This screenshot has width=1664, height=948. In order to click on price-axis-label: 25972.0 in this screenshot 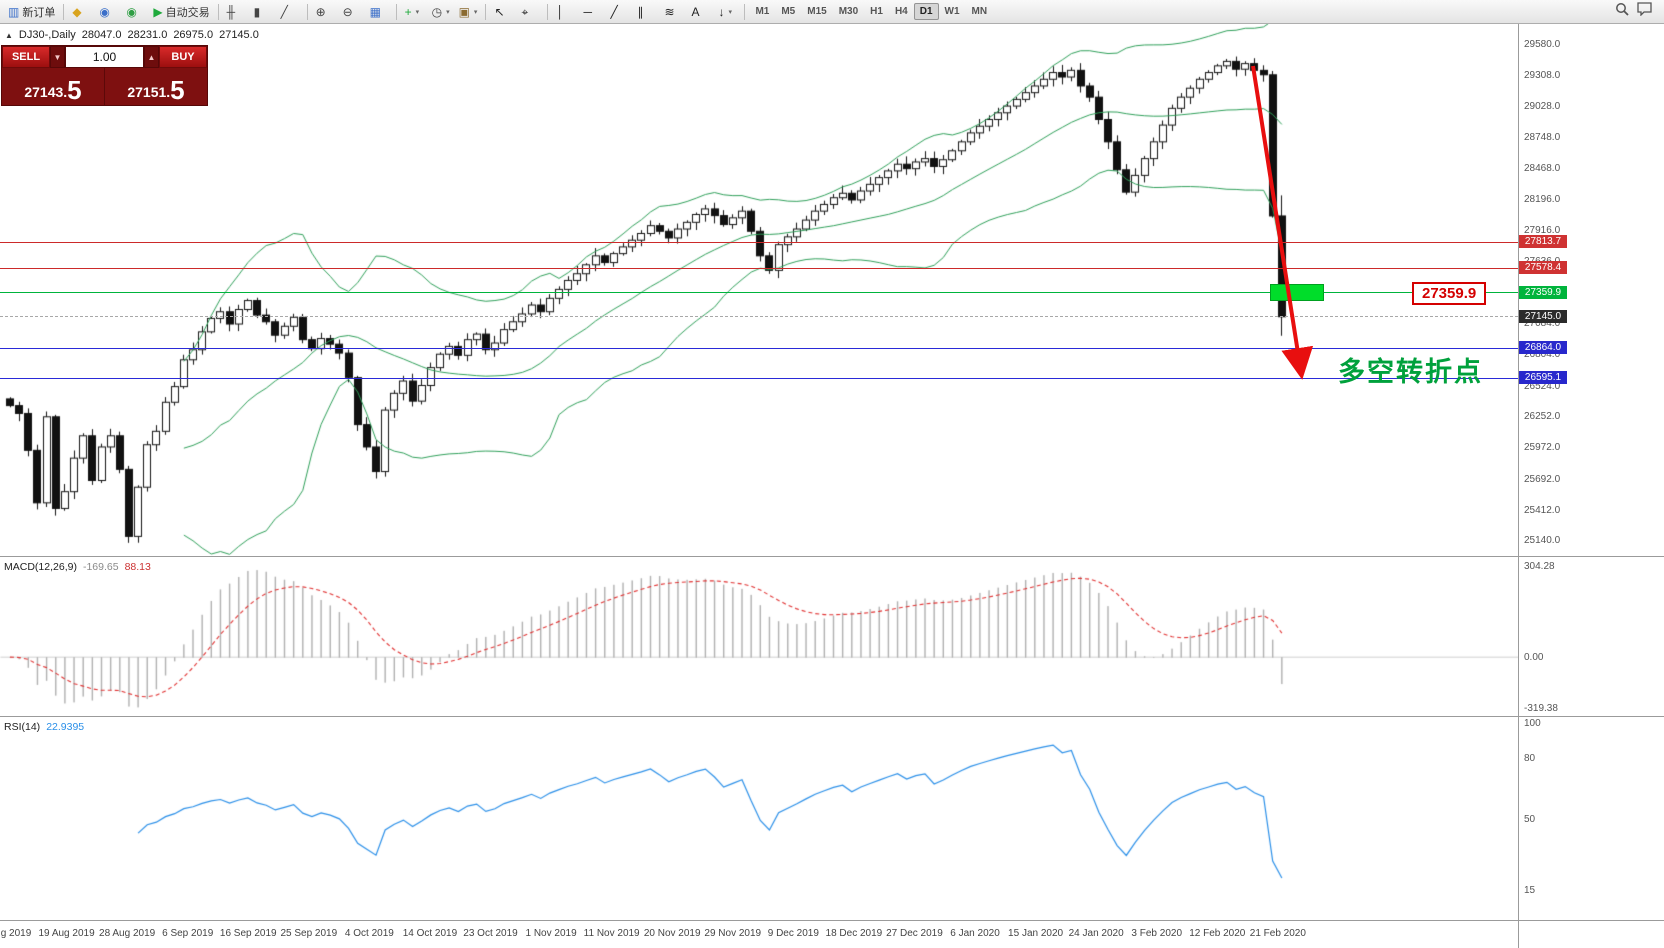, I will do `click(1542, 448)`.